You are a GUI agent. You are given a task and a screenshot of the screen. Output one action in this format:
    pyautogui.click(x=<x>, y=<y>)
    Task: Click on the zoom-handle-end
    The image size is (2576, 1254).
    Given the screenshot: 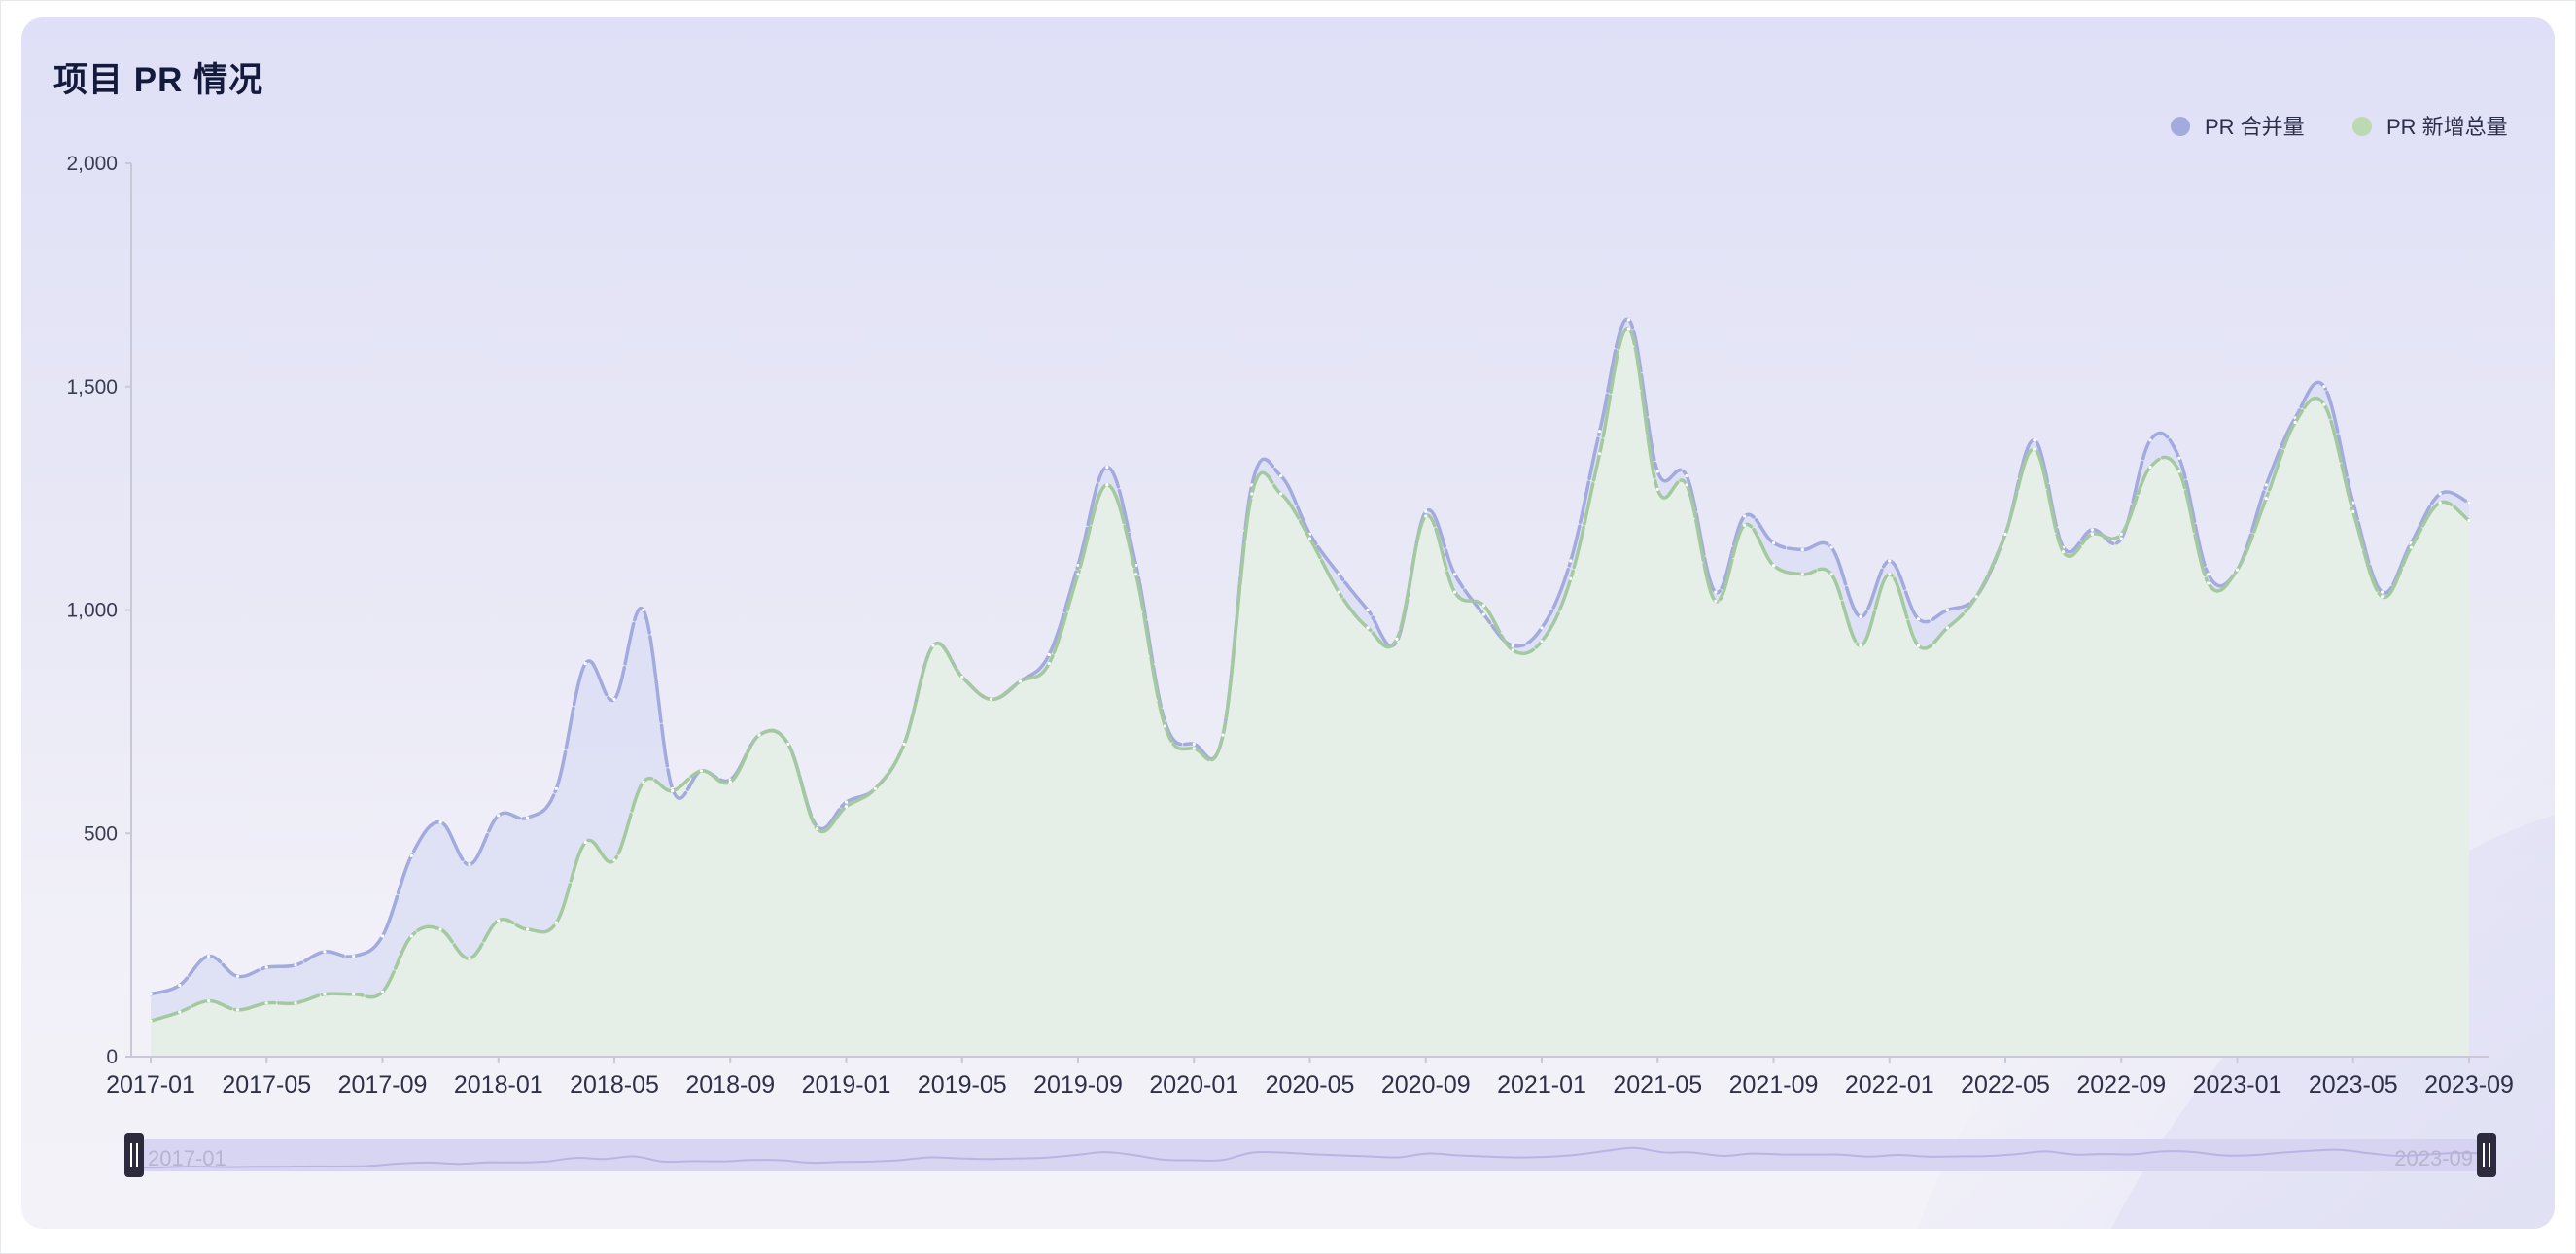 What is the action you would take?
    pyautogui.click(x=2486, y=1155)
    